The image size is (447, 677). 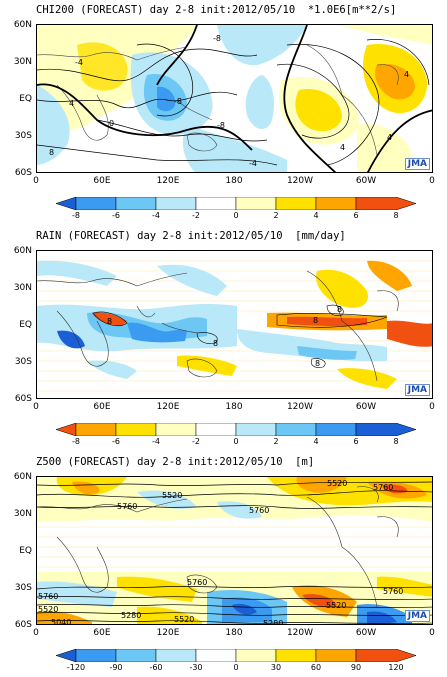 I want to click on colorbar-tick: -90, so click(x=116, y=667).